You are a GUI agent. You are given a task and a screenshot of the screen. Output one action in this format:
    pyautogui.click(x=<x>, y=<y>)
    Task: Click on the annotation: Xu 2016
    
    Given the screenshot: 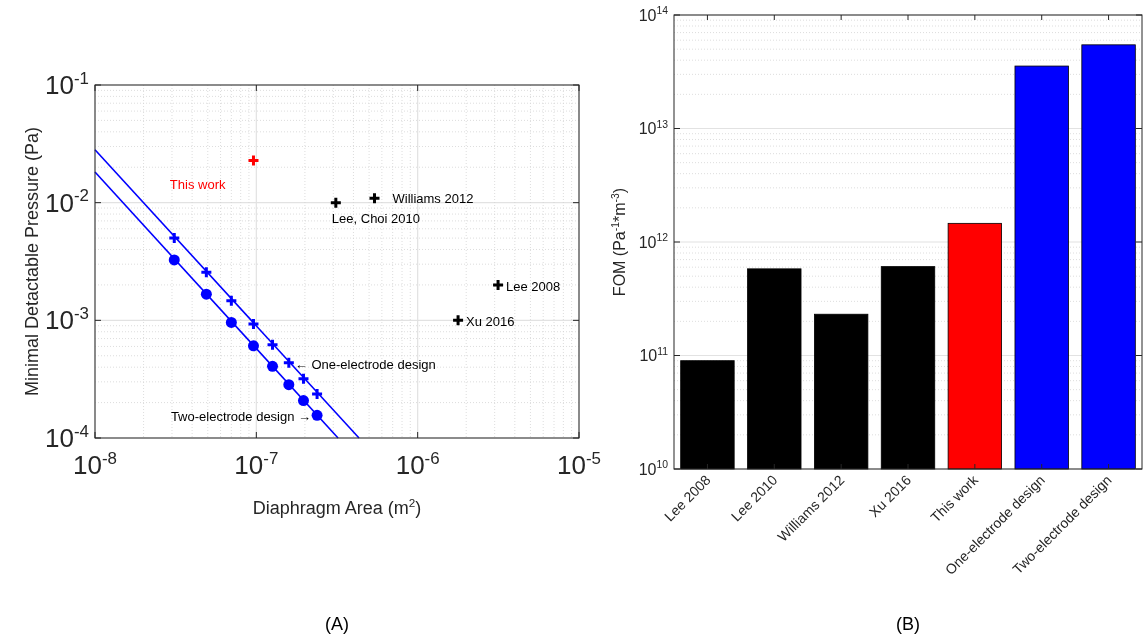 What is the action you would take?
    pyautogui.click(x=490, y=322)
    